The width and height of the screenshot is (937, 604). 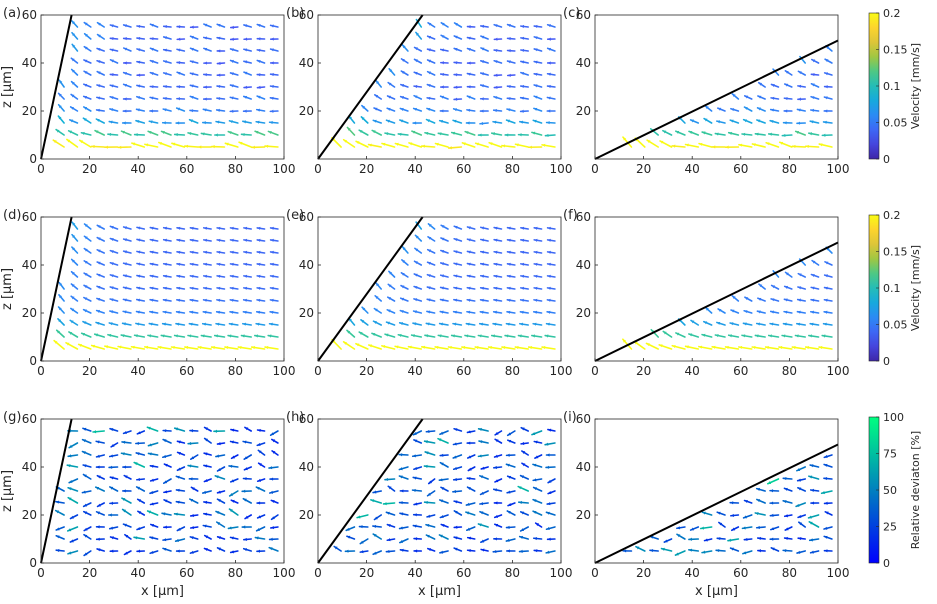 I want to click on x-tick-label: 40, so click(x=415, y=573).